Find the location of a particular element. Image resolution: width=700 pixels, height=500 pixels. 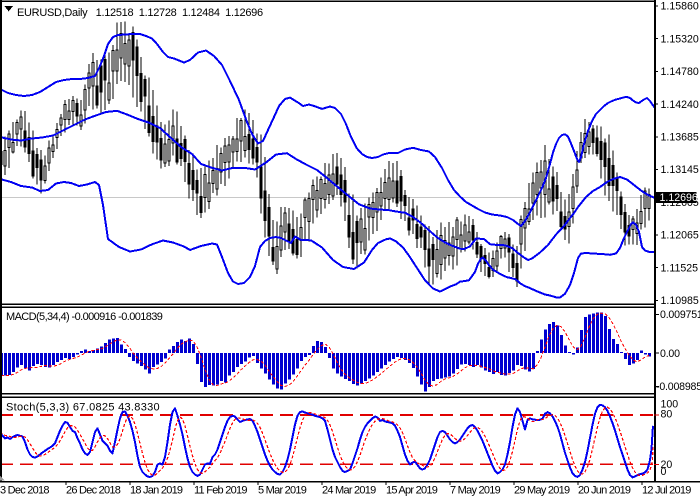

svg-text: 1.14780 is located at coordinates (680, 72).